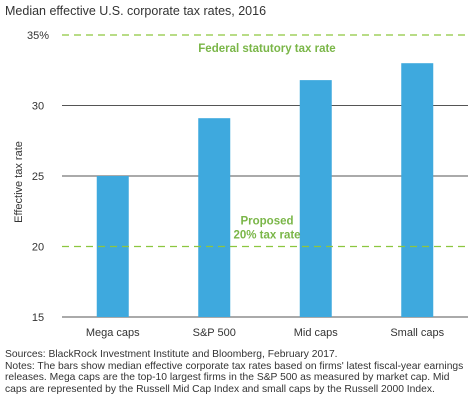 The height and width of the screenshot is (416, 476). What do you see at coordinates (266, 49) in the screenshot?
I see `reference-line-label: Federal statutory tax rate` at bounding box center [266, 49].